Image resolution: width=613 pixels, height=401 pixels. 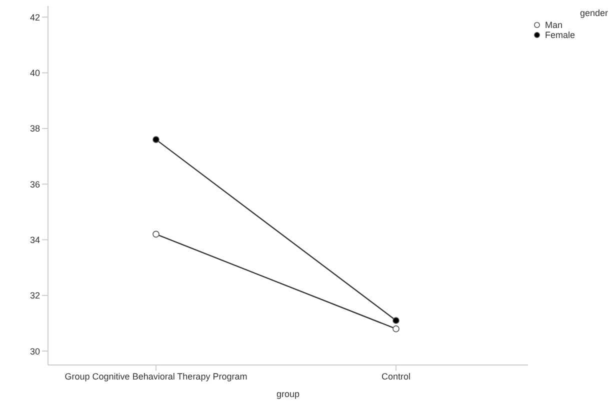 I want to click on y-tick-label: 36, so click(x=35, y=184).